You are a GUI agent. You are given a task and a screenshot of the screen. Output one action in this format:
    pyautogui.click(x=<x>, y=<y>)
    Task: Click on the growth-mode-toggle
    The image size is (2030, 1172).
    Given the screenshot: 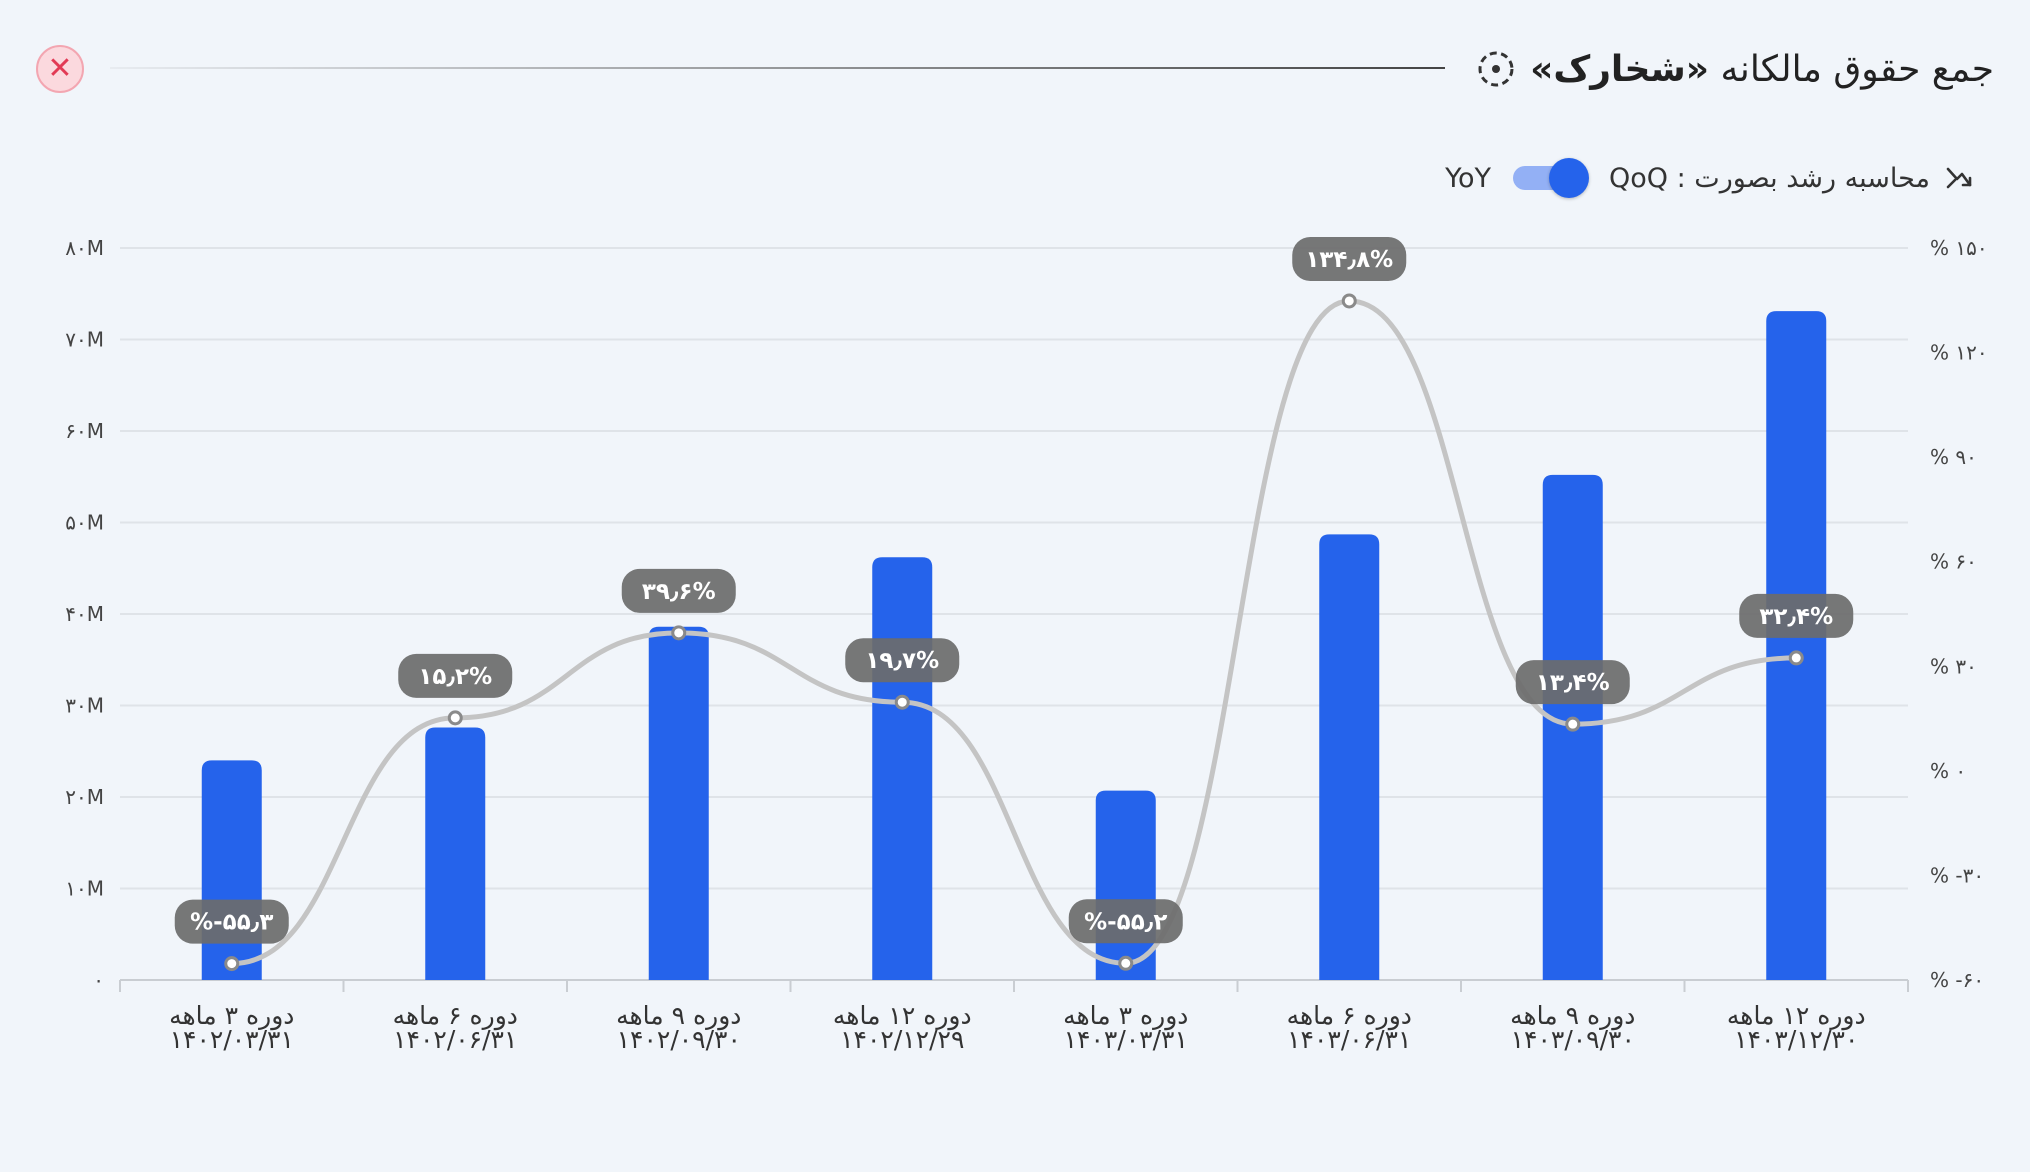 What is the action you would take?
    pyautogui.click(x=1551, y=178)
    